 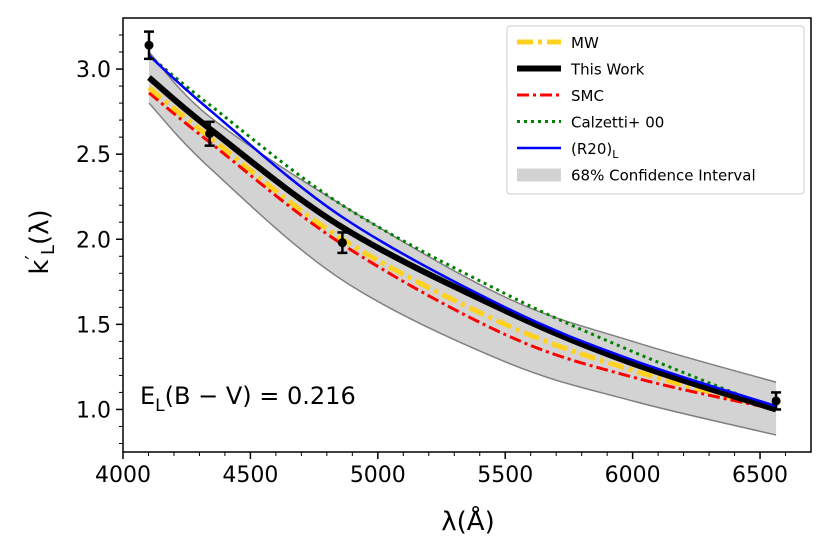 What do you see at coordinates (93, 410) in the screenshot?
I see `y-tick-label: 1.0` at bounding box center [93, 410].